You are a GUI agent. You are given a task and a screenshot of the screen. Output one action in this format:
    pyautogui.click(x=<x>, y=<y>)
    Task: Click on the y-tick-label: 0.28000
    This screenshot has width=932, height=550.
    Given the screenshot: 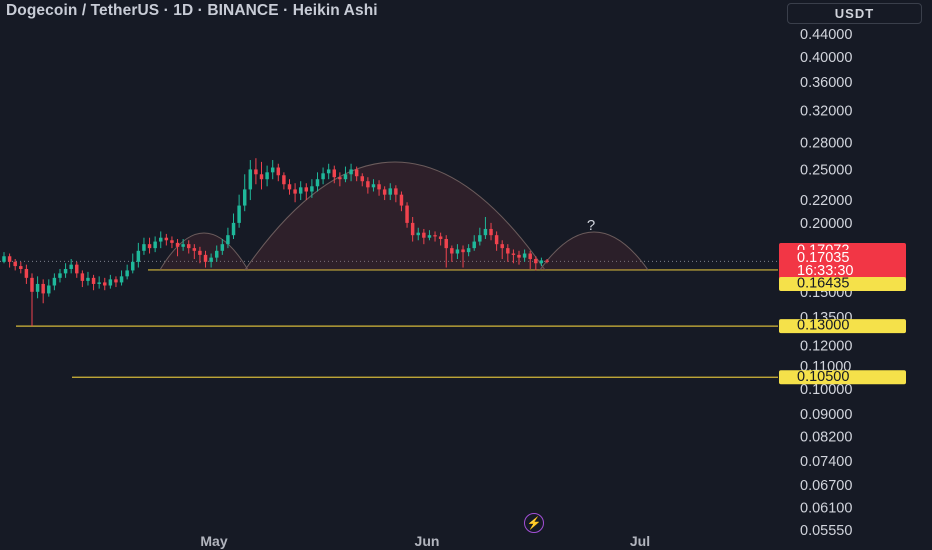 What is the action you would take?
    pyautogui.click(x=826, y=143)
    